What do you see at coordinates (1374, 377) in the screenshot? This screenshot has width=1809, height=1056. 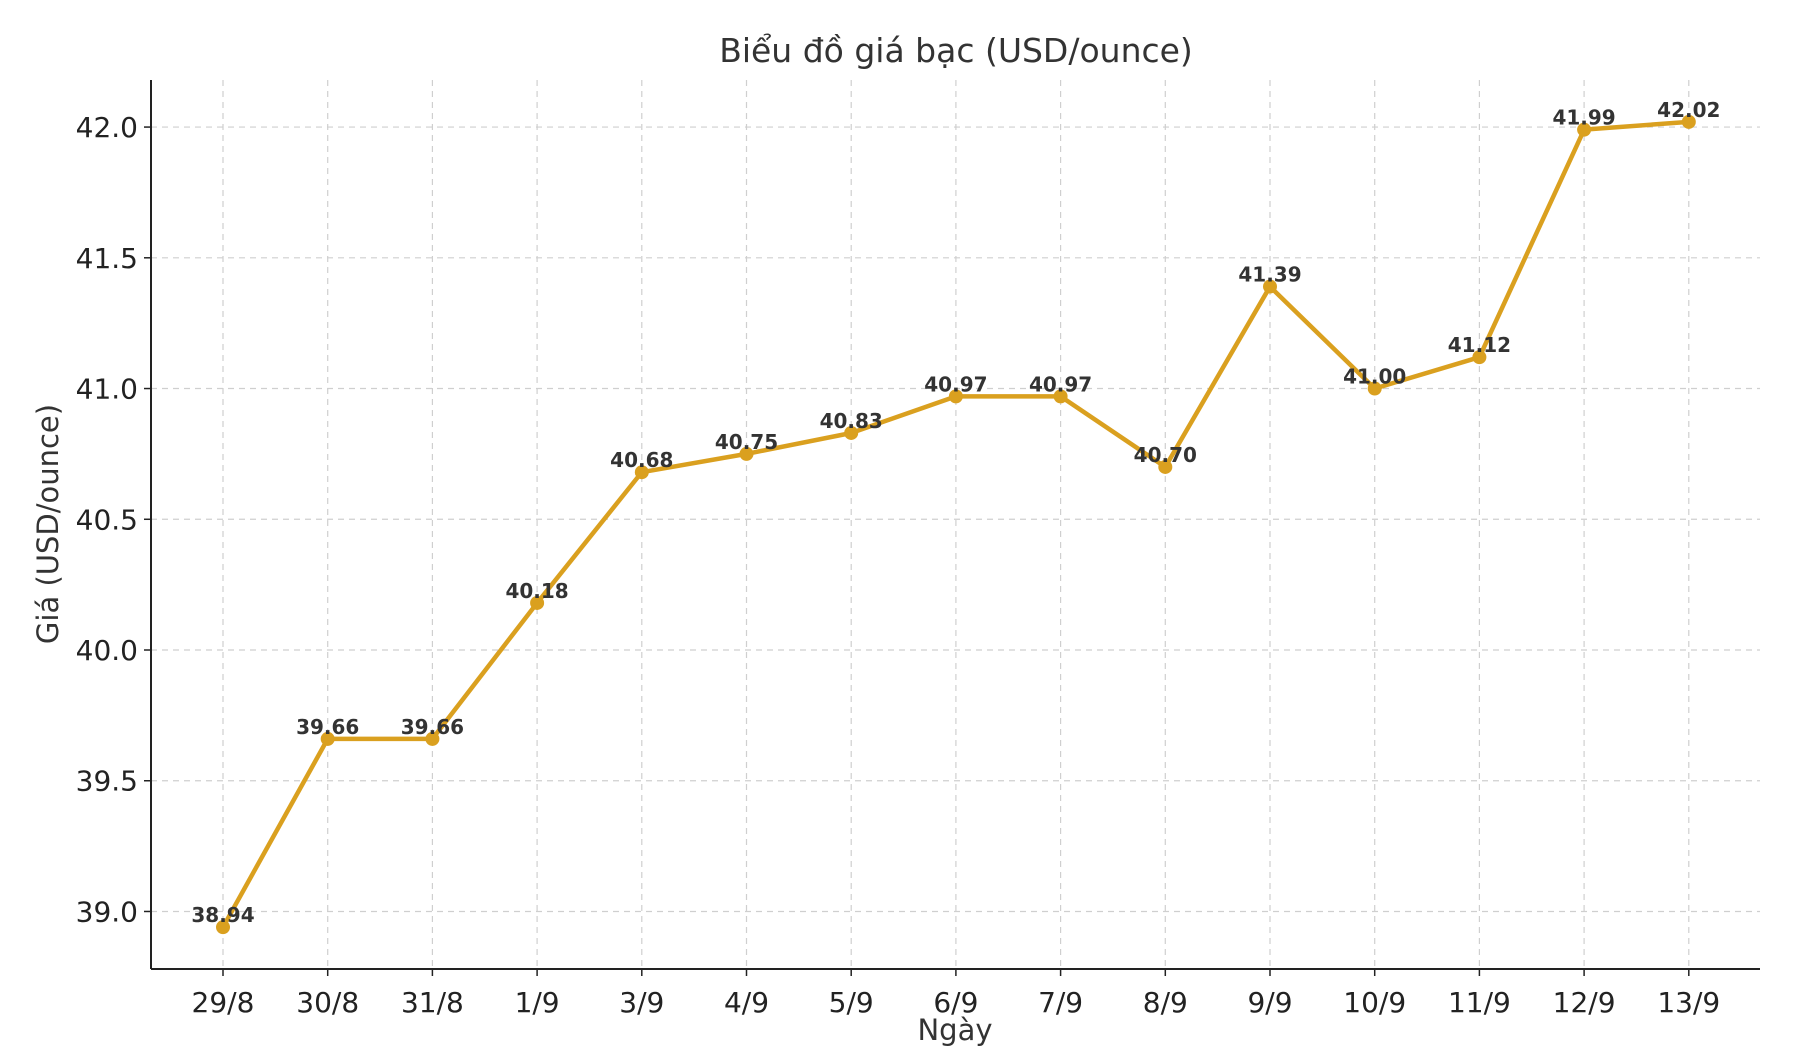 I see `data-label: 41.00` at bounding box center [1374, 377].